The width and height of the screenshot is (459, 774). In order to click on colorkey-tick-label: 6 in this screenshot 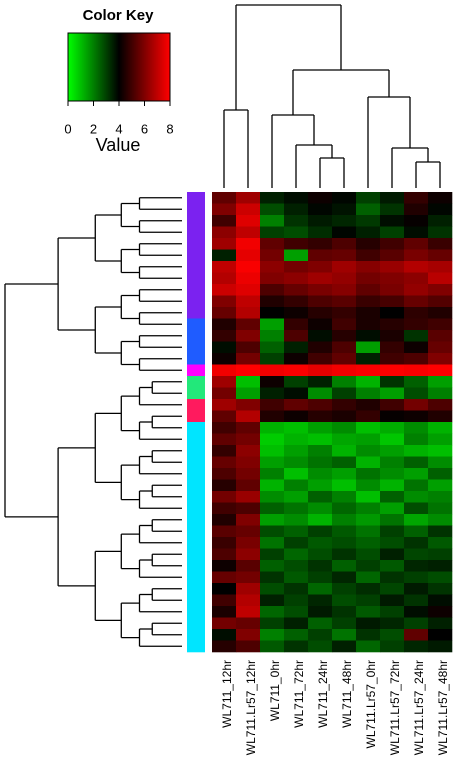, I will do `click(144, 128)`.